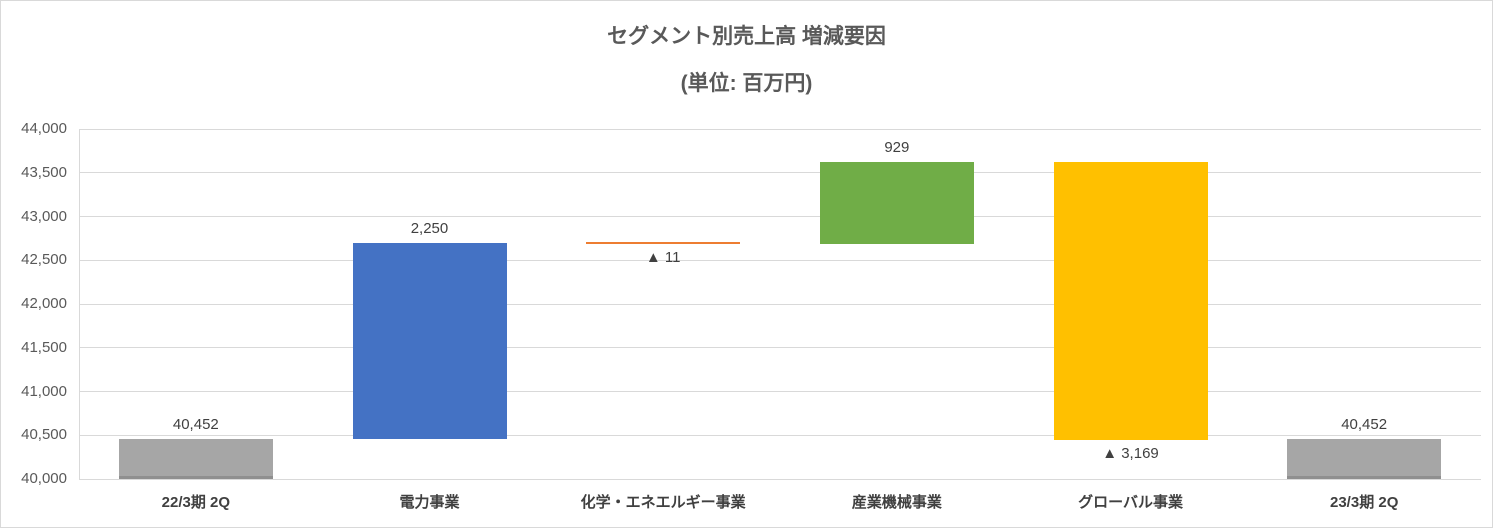  I want to click on y-tick-label: 43,500, so click(44, 172).